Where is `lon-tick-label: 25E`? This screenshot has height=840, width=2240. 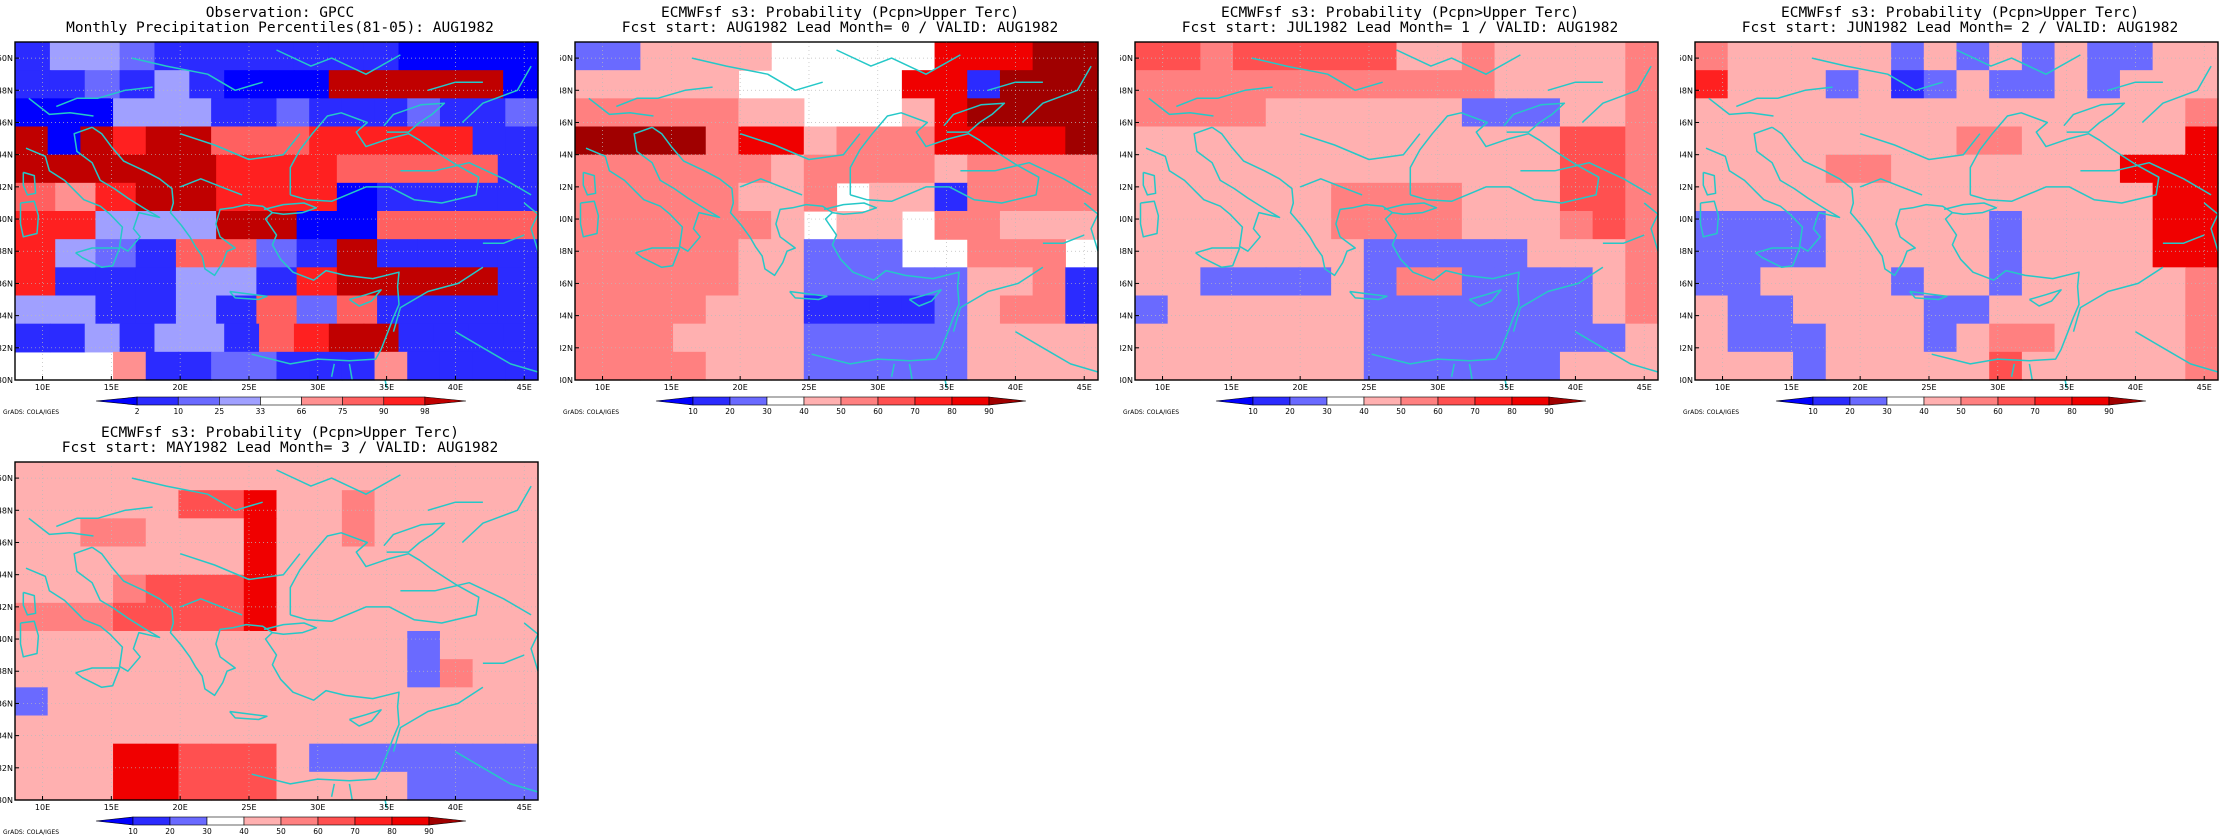
lon-tick-label: 25E is located at coordinates (248, 387).